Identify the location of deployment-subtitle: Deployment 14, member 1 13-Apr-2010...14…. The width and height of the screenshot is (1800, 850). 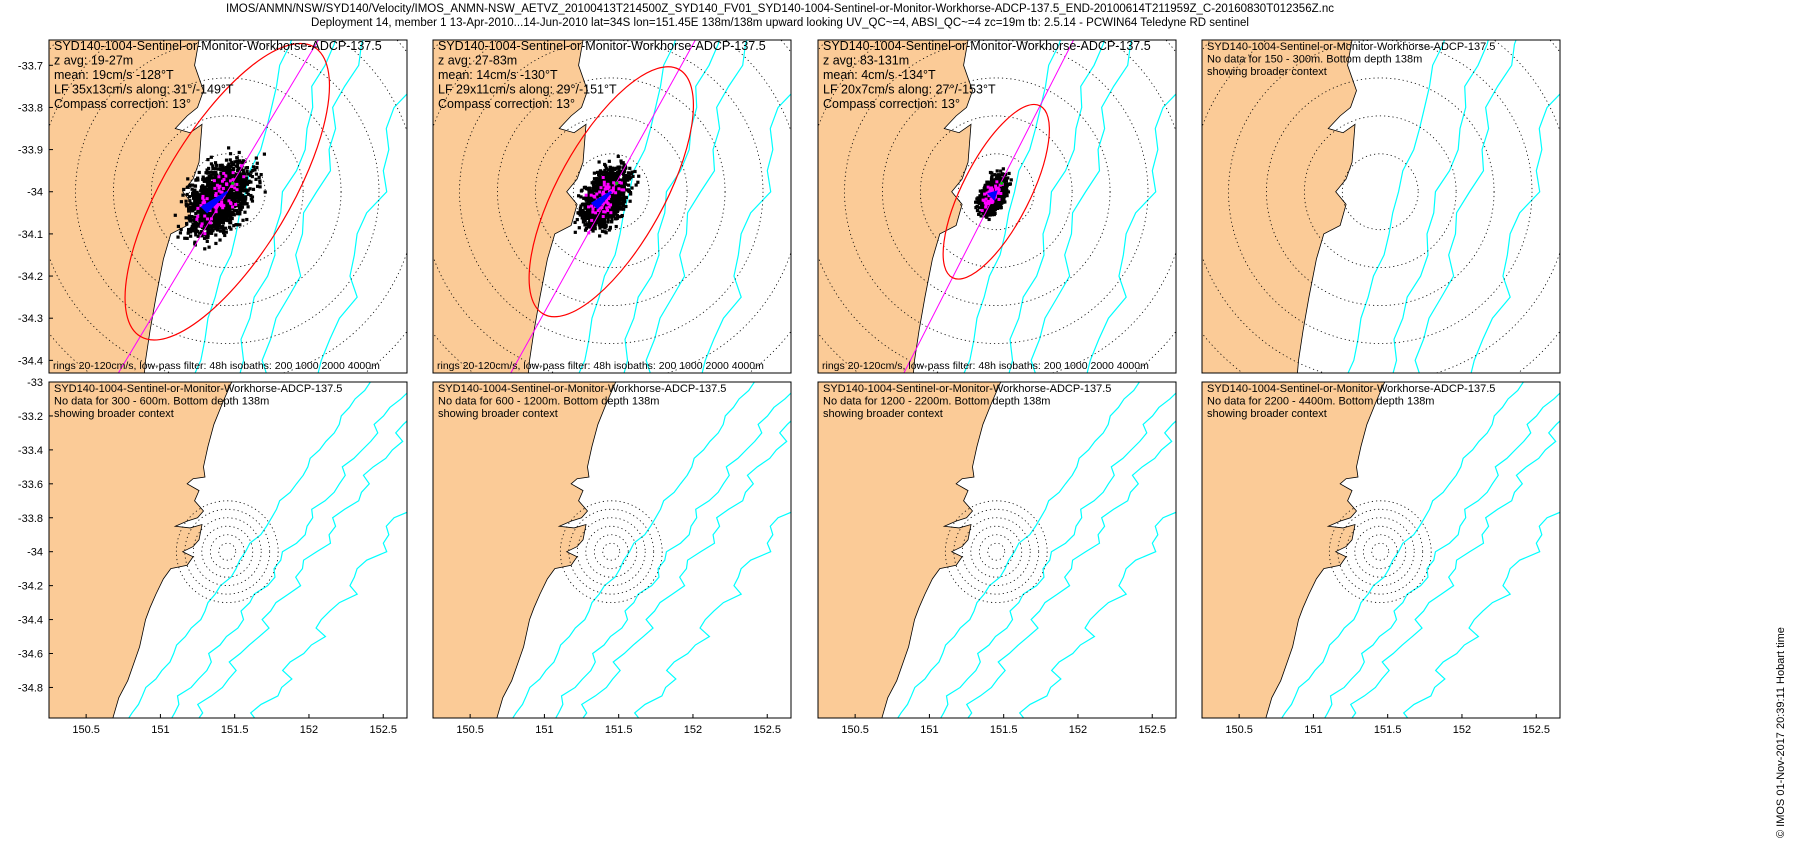
(780, 23).